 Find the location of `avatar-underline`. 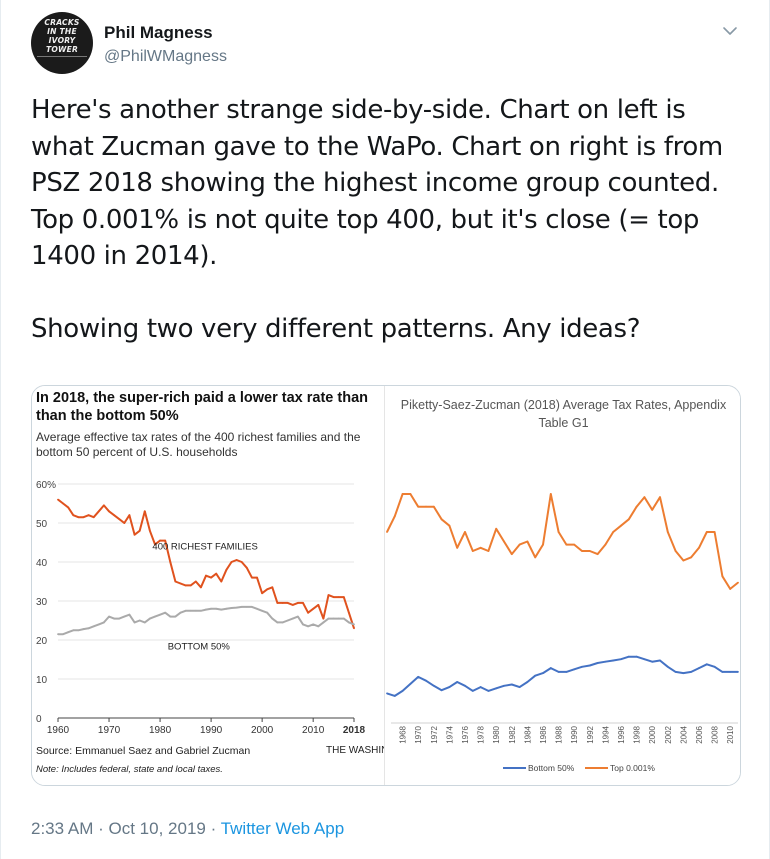

avatar-underline is located at coordinates (62, 61).